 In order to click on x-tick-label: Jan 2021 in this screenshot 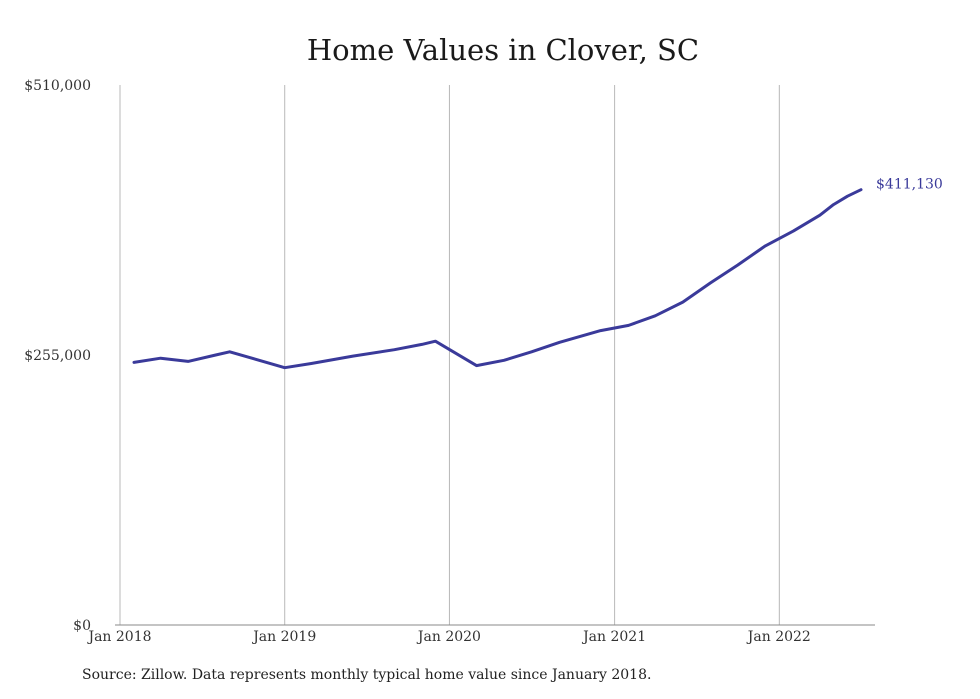, I will do `click(613, 637)`.